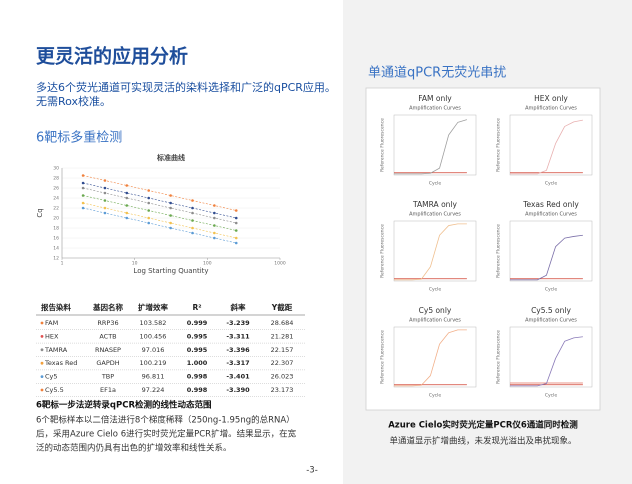 This screenshot has width=632, height=484. What do you see at coordinates (238, 377) in the screenshot?
I see `table-cell: -3.401` at bounding box center [238, 377].